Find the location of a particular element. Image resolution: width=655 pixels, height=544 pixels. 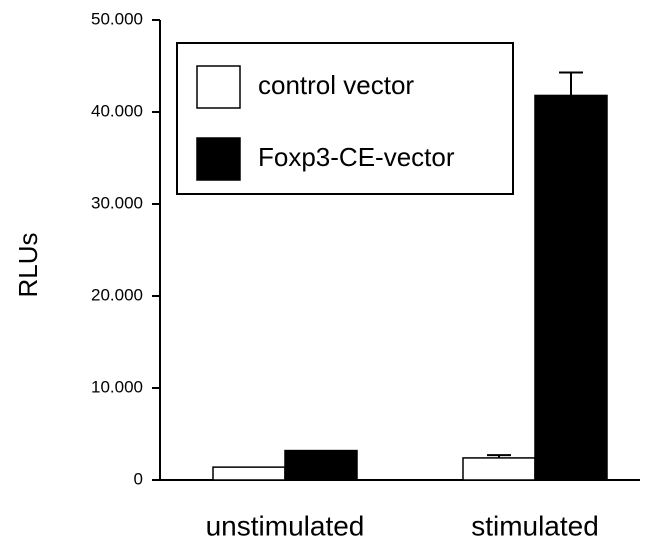

y-tick-label: 30.000 is located at coordinates (117, 202).